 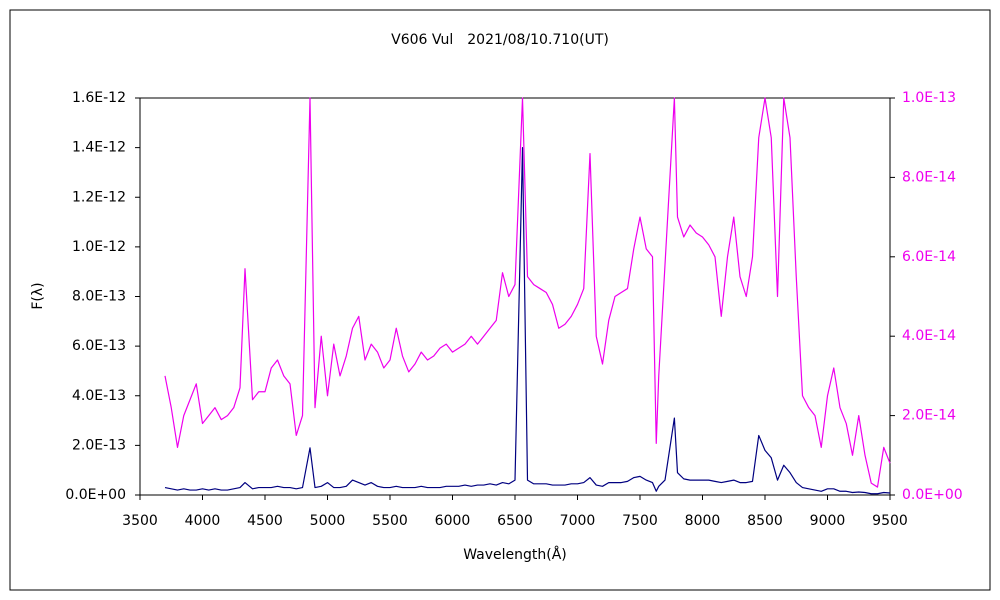 What do you see at coordinates (453, 521) in the screenshot?
I see `x-tick-label: 6000` at bounding box center [453, 521].